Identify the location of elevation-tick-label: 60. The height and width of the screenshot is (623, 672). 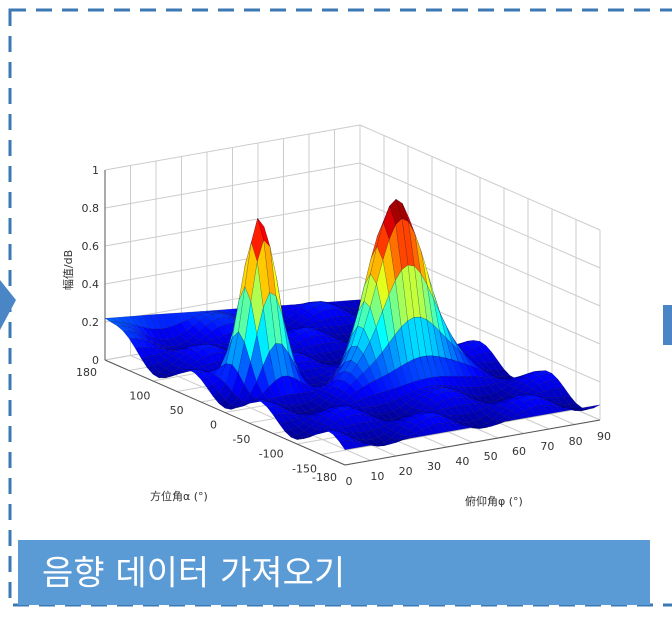
(519, 451).